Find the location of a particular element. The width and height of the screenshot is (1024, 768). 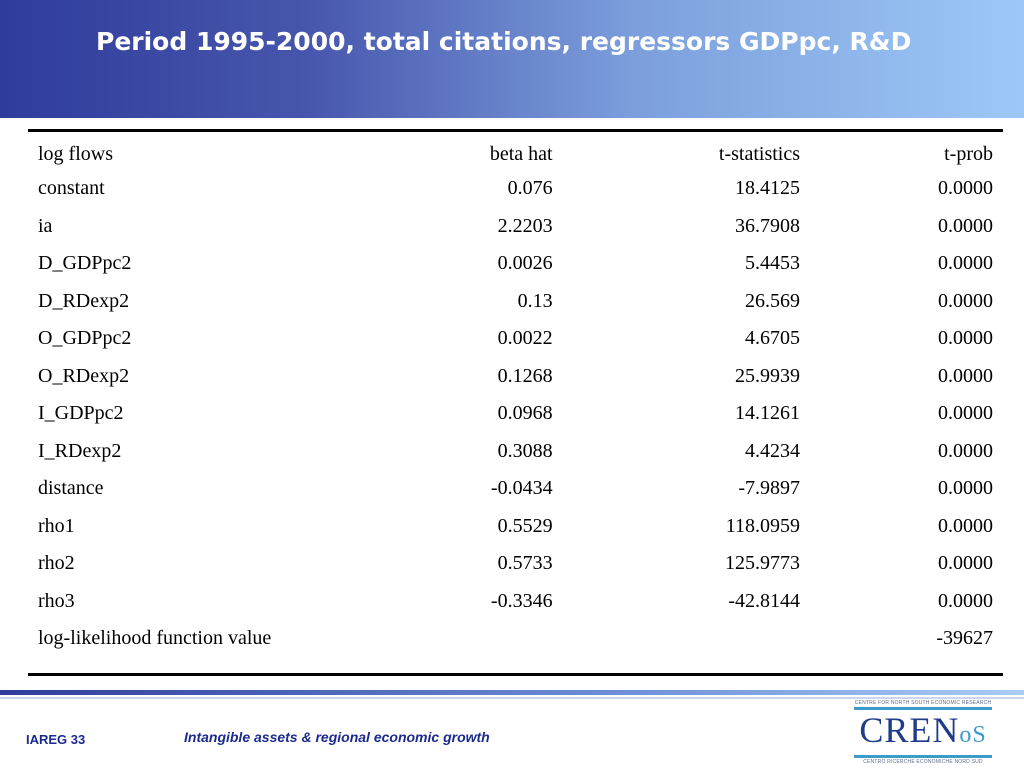

t-statistic-value: 26.569 is located at coordinates (772, 300).